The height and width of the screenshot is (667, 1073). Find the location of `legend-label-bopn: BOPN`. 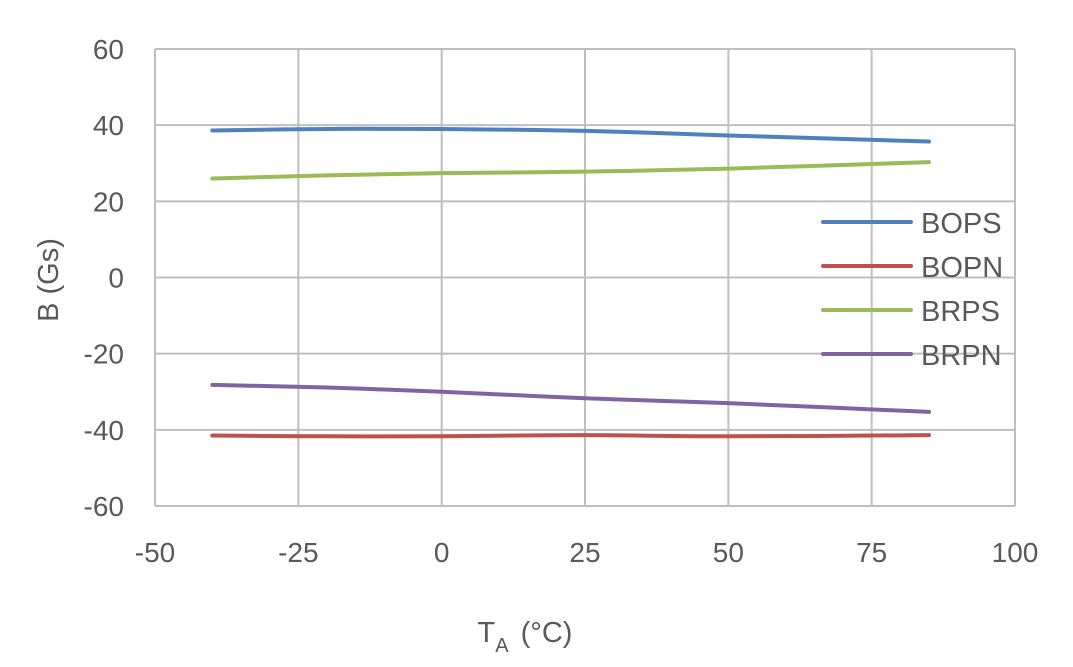

legend-label-bopn: BOPN is located at coordinates (962, 268).